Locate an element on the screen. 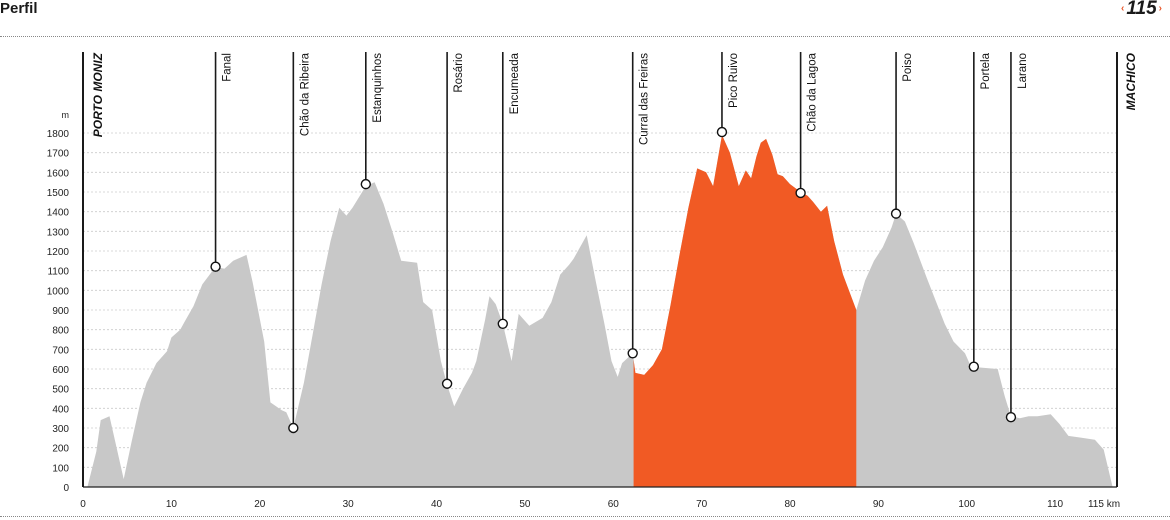 The image size is (1170, 520). y-tick-label-300: 300 is located at coordinates (60, 429).